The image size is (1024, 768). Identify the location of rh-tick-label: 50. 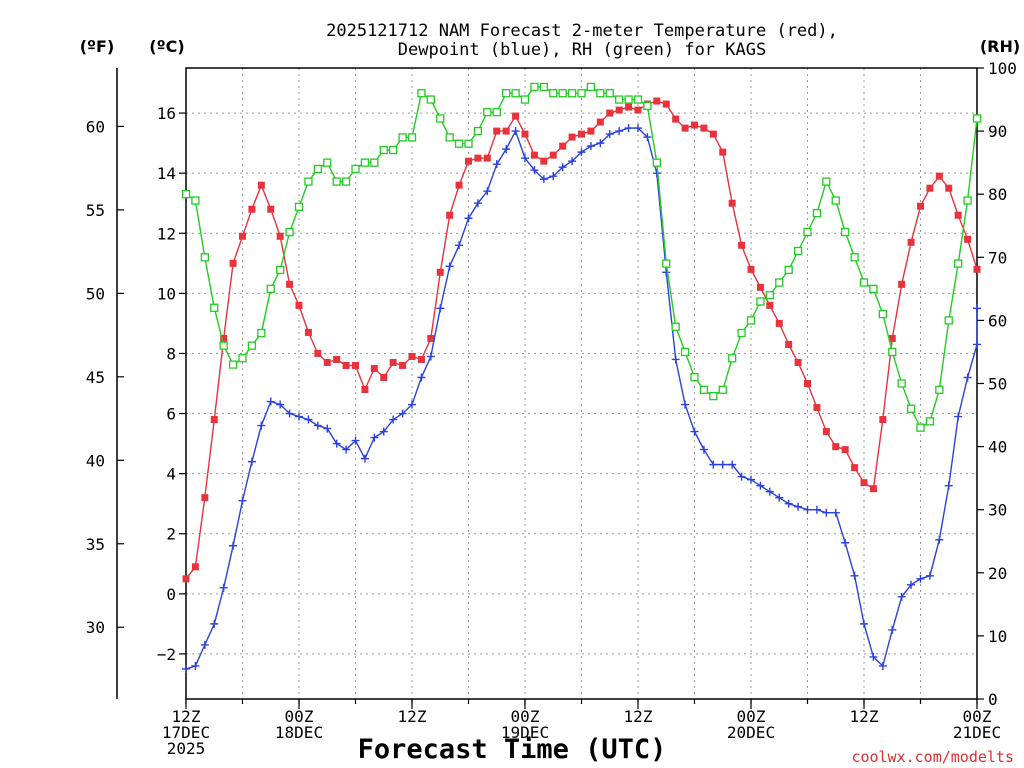
(997, 384).